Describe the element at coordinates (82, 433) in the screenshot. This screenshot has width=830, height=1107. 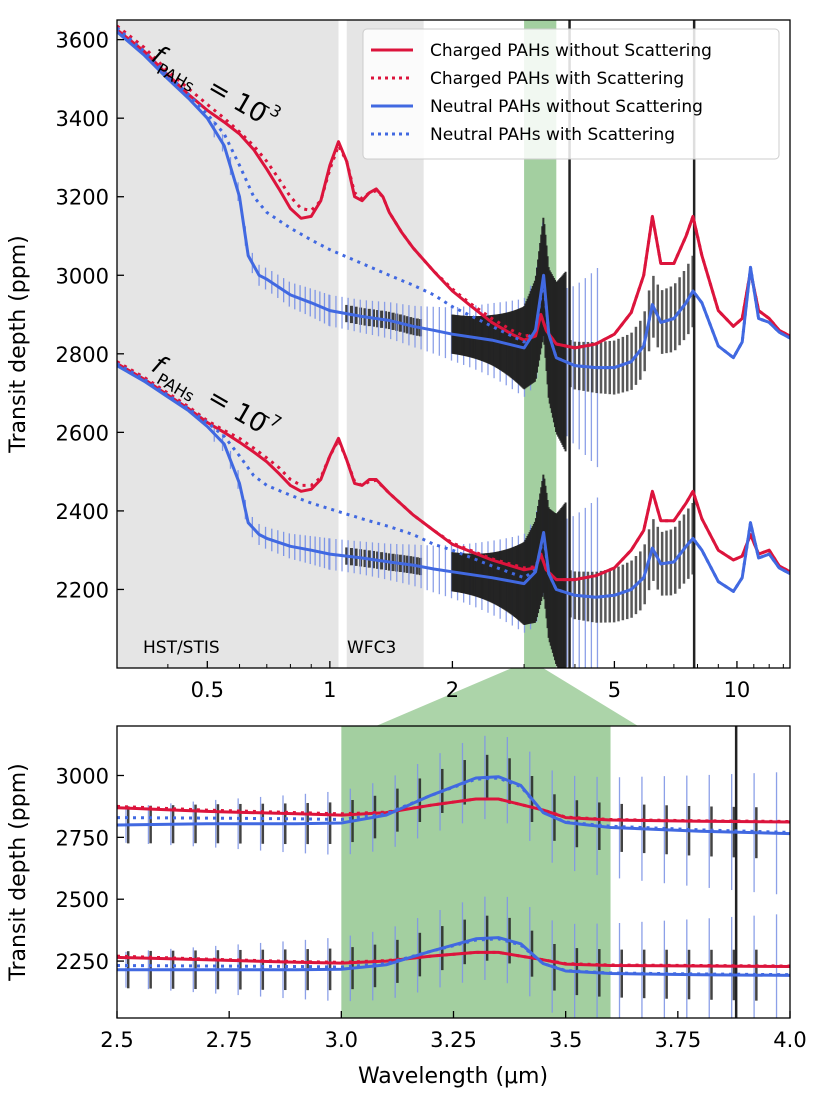
I see `y-tick-label: 2600` at that location.